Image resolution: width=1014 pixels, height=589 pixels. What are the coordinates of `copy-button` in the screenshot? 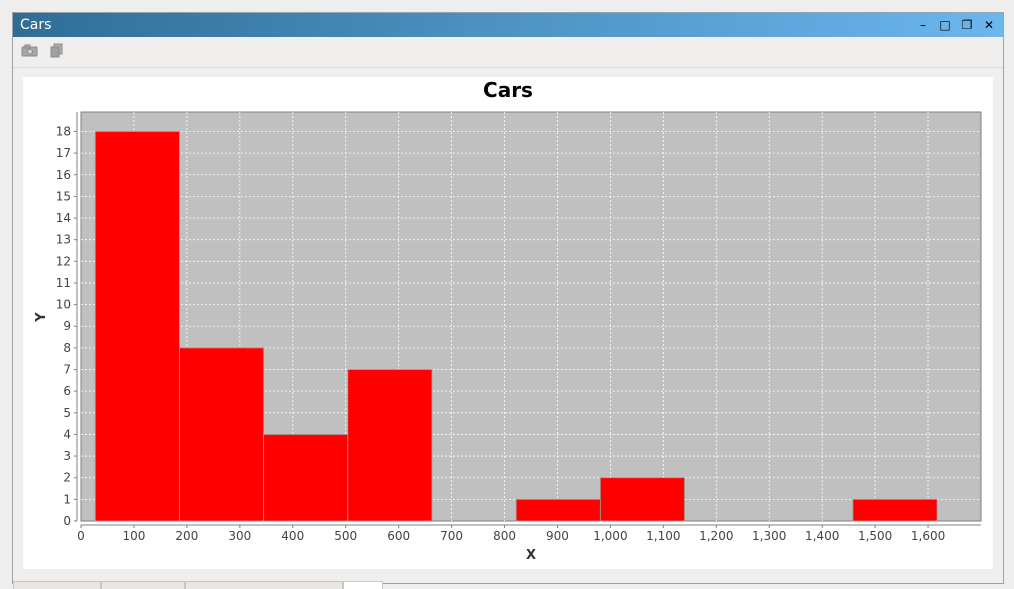 It's located at (58, 51).